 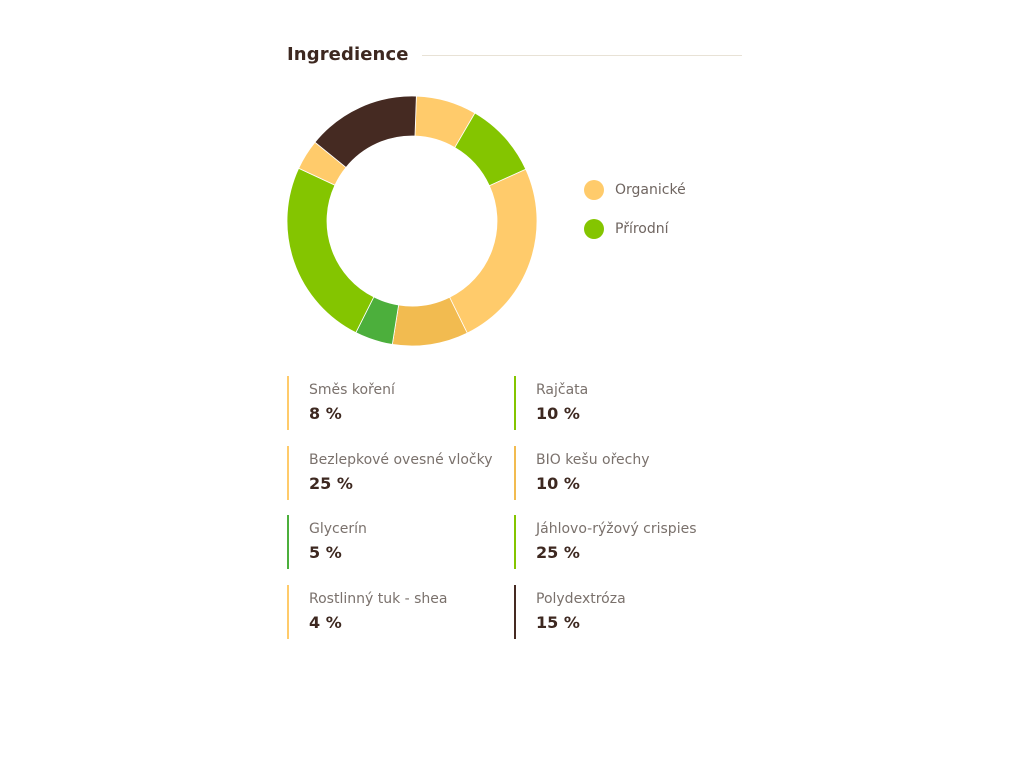 What do you see at coordinates (398, 403) in the screenshot?
I see `ingredient-item: Směs koření 8 %` at bounding box center [398, 403].